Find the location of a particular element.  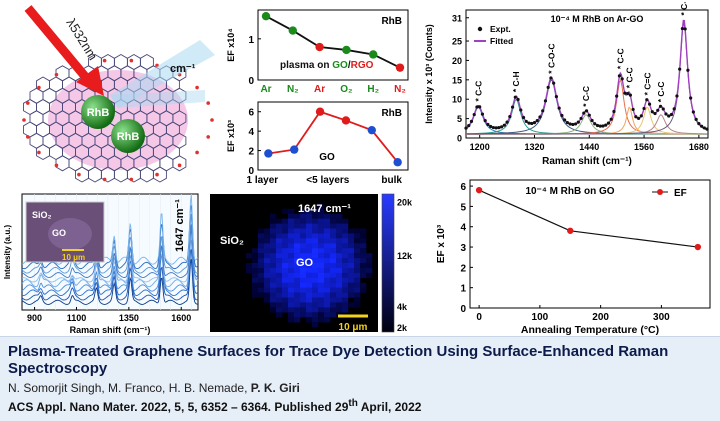

citation-end: April, 2022 is located at coordinates (389, 407).